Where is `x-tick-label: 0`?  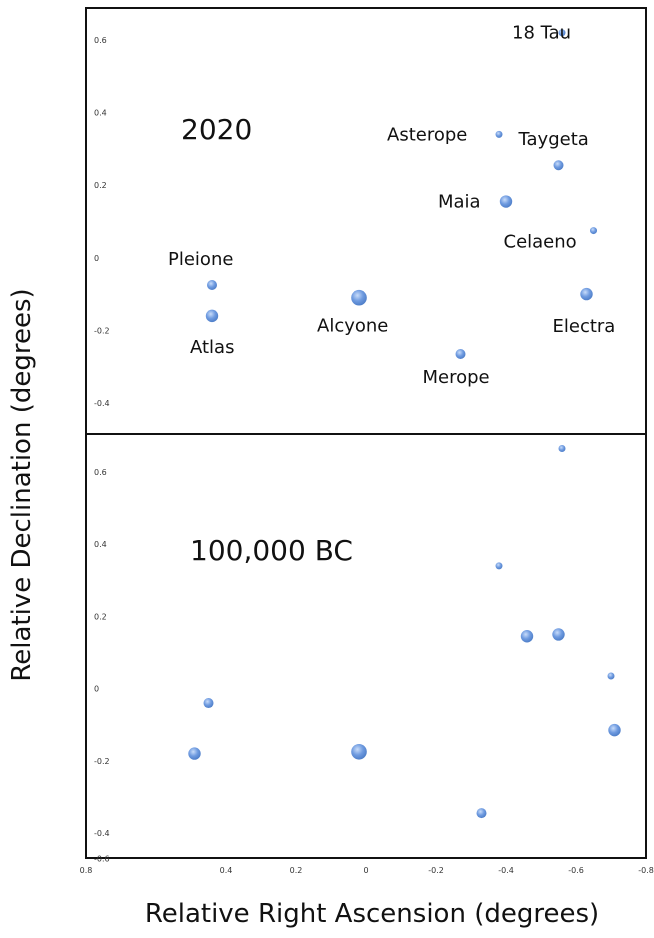
x-tick-label: 0 is located at coordinates (365, 870).